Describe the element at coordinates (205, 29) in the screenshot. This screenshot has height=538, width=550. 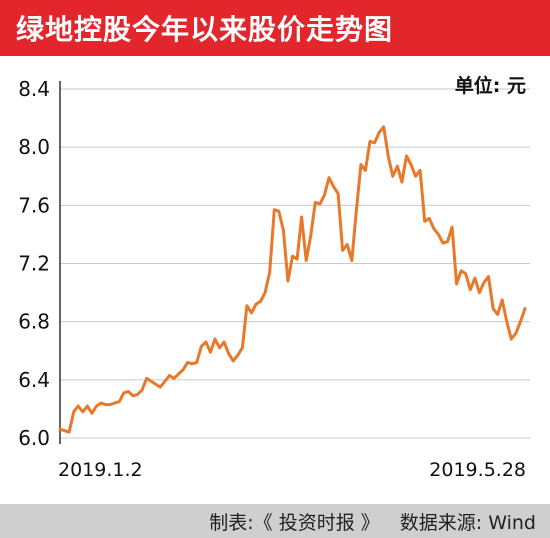
I see `chart-title: 绿地控股今年以来股价走势图` at that location.